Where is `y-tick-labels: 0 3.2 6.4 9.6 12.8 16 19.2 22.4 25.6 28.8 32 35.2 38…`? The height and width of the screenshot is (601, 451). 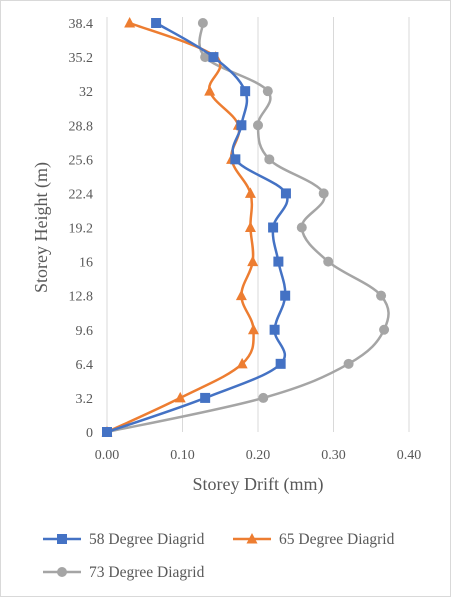
y-tick-labels: 0 3.2 6.4 9.6 12.8 16 19.2 22.4 25.6 28.8 32 35.2 38… is located at coordinates (81, 229).